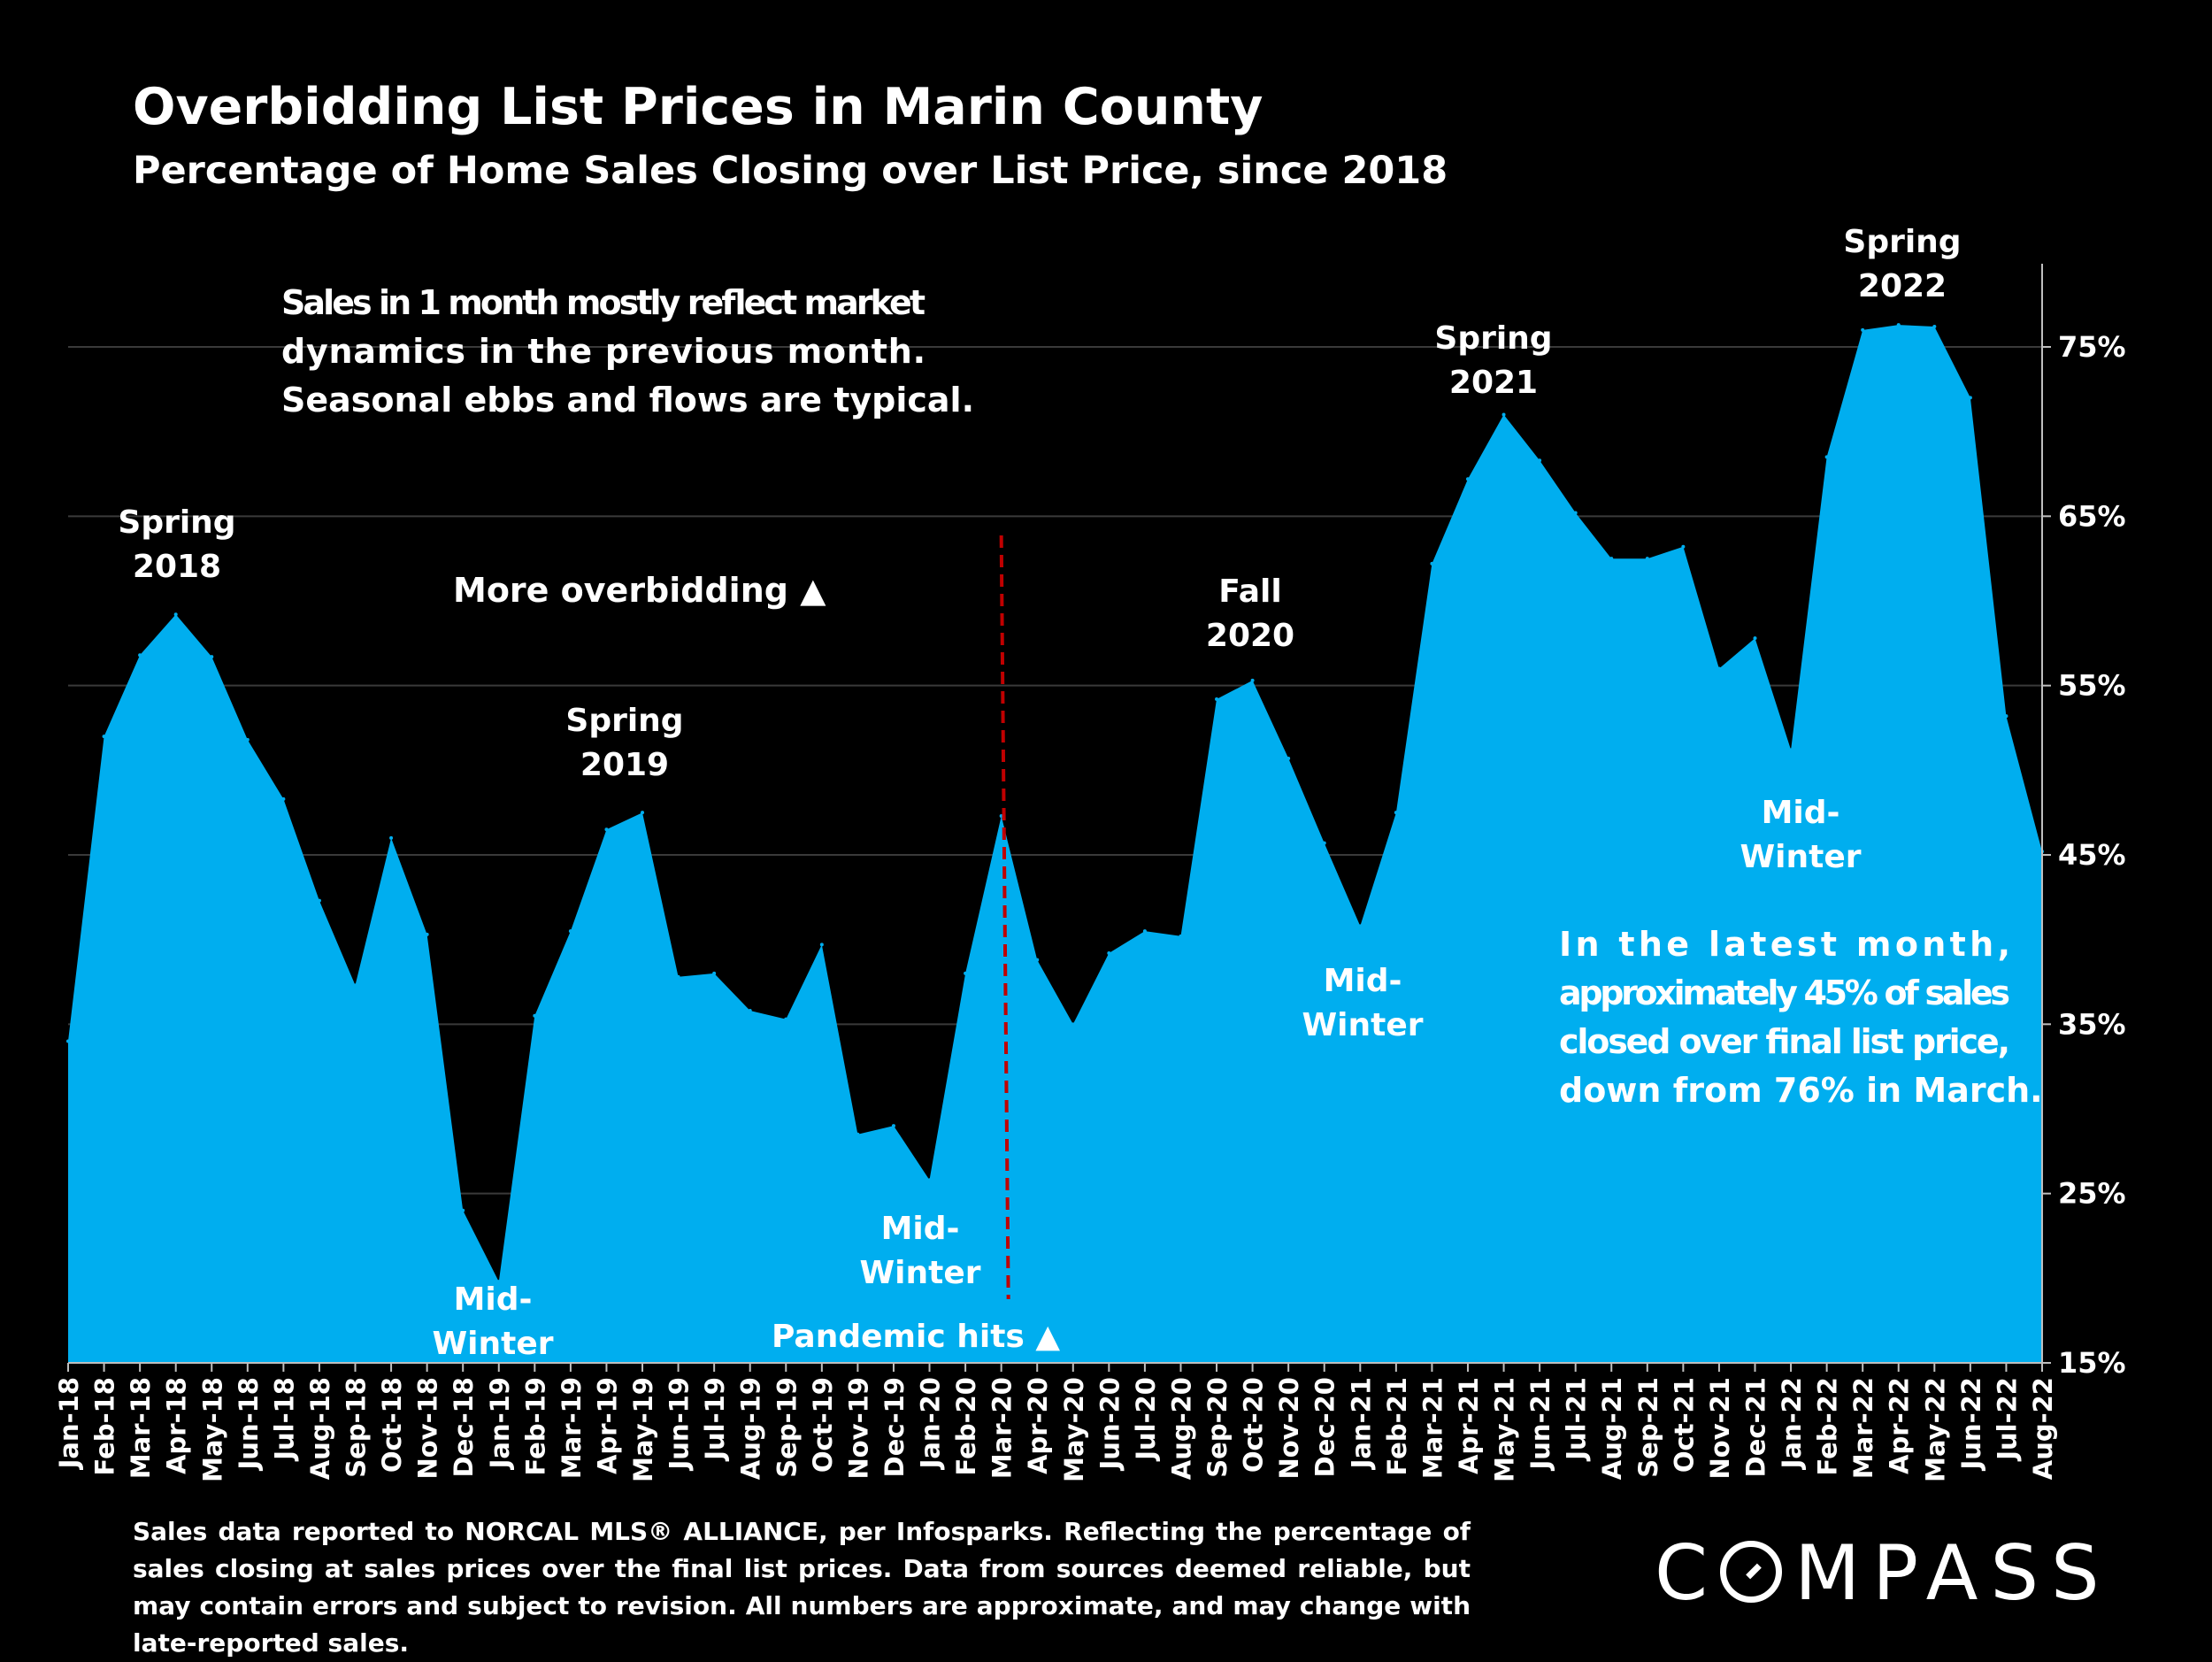 This screenshot has height=1662, width=2212. What do you see at coordinates (212, 1429) in the screenshot?
I see `x-tick-label: May-18` at bounding box center [212, 1429].